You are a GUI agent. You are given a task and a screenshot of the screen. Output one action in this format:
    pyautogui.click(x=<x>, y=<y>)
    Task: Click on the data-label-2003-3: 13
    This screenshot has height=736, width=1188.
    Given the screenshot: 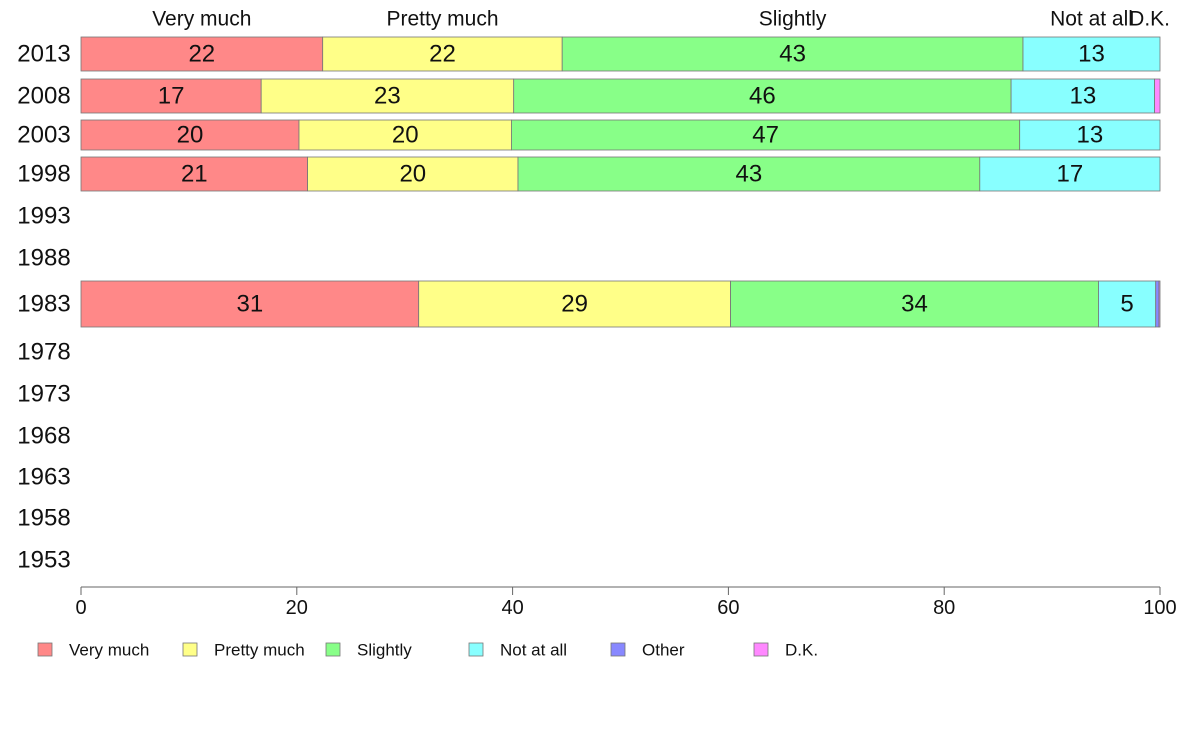 What is the action you would take?
    pyautogui.click(x=1090, y=135)
    